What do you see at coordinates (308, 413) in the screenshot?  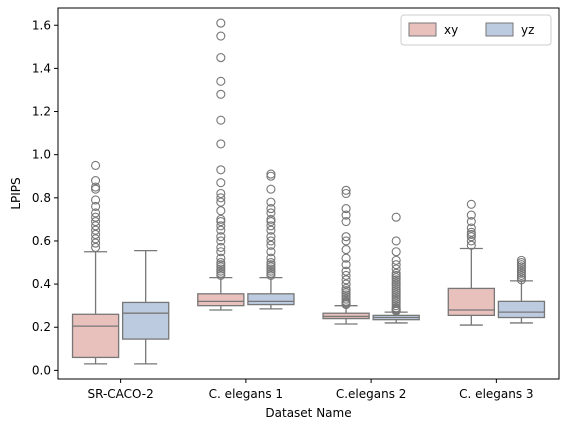 I see `x-axis-label: Dataset Name` at bounding box center [308, 413].